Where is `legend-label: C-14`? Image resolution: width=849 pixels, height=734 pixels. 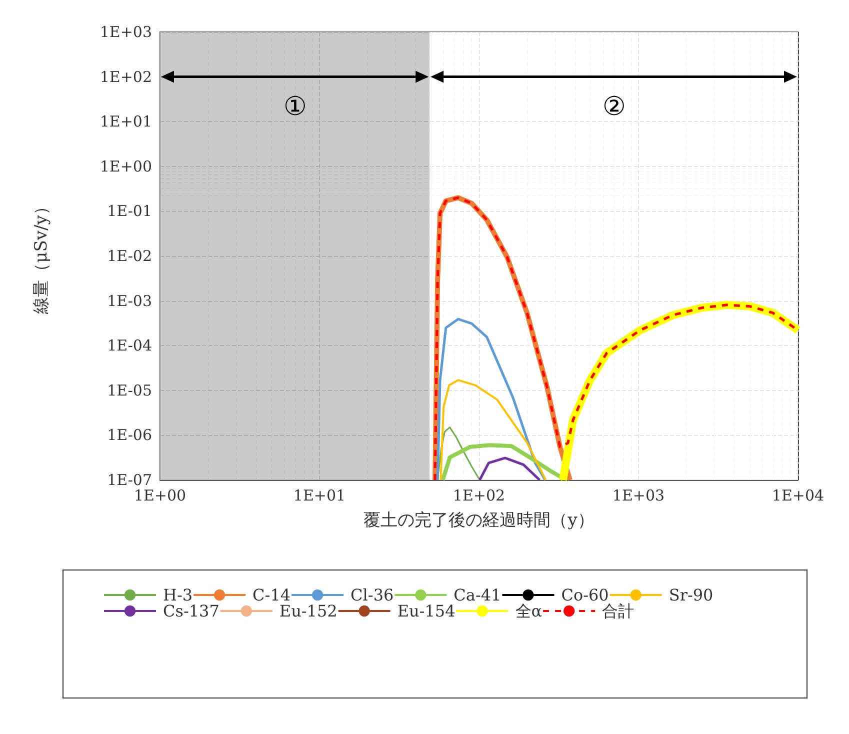
legend-label: C-14 is located at coordinates (271, 595).